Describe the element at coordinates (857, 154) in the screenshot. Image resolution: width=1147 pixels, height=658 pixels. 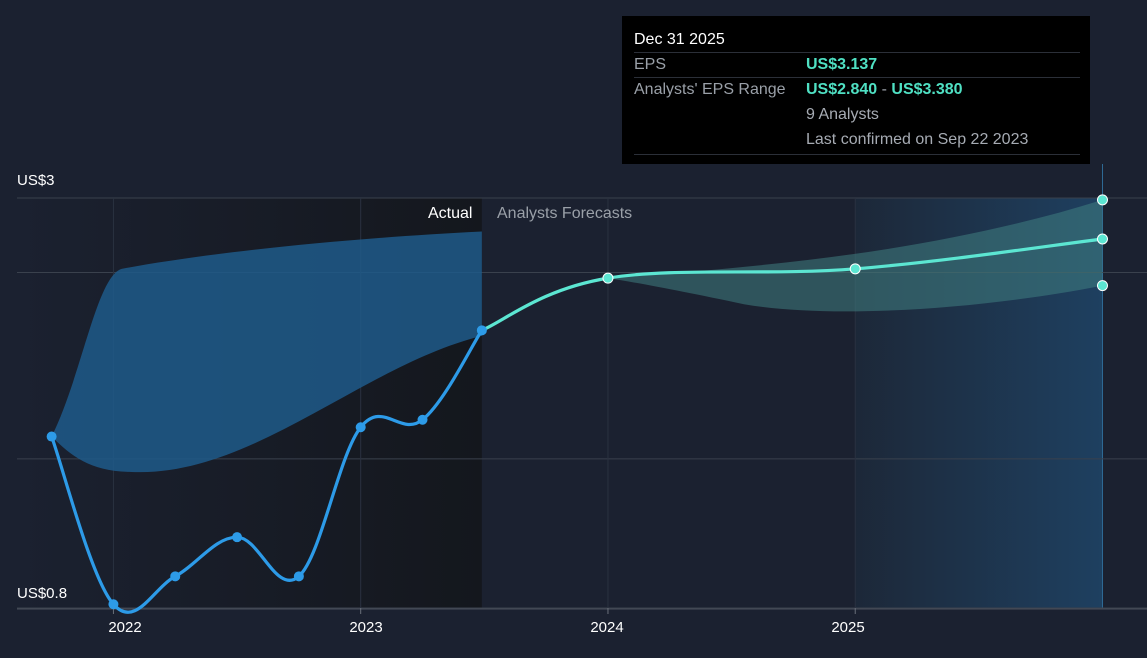
I see `tooltip-bottom-rule` at that location.